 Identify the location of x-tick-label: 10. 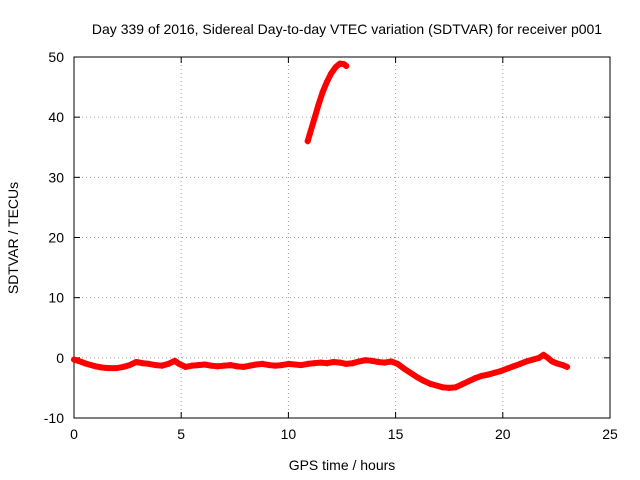
(289, 434).